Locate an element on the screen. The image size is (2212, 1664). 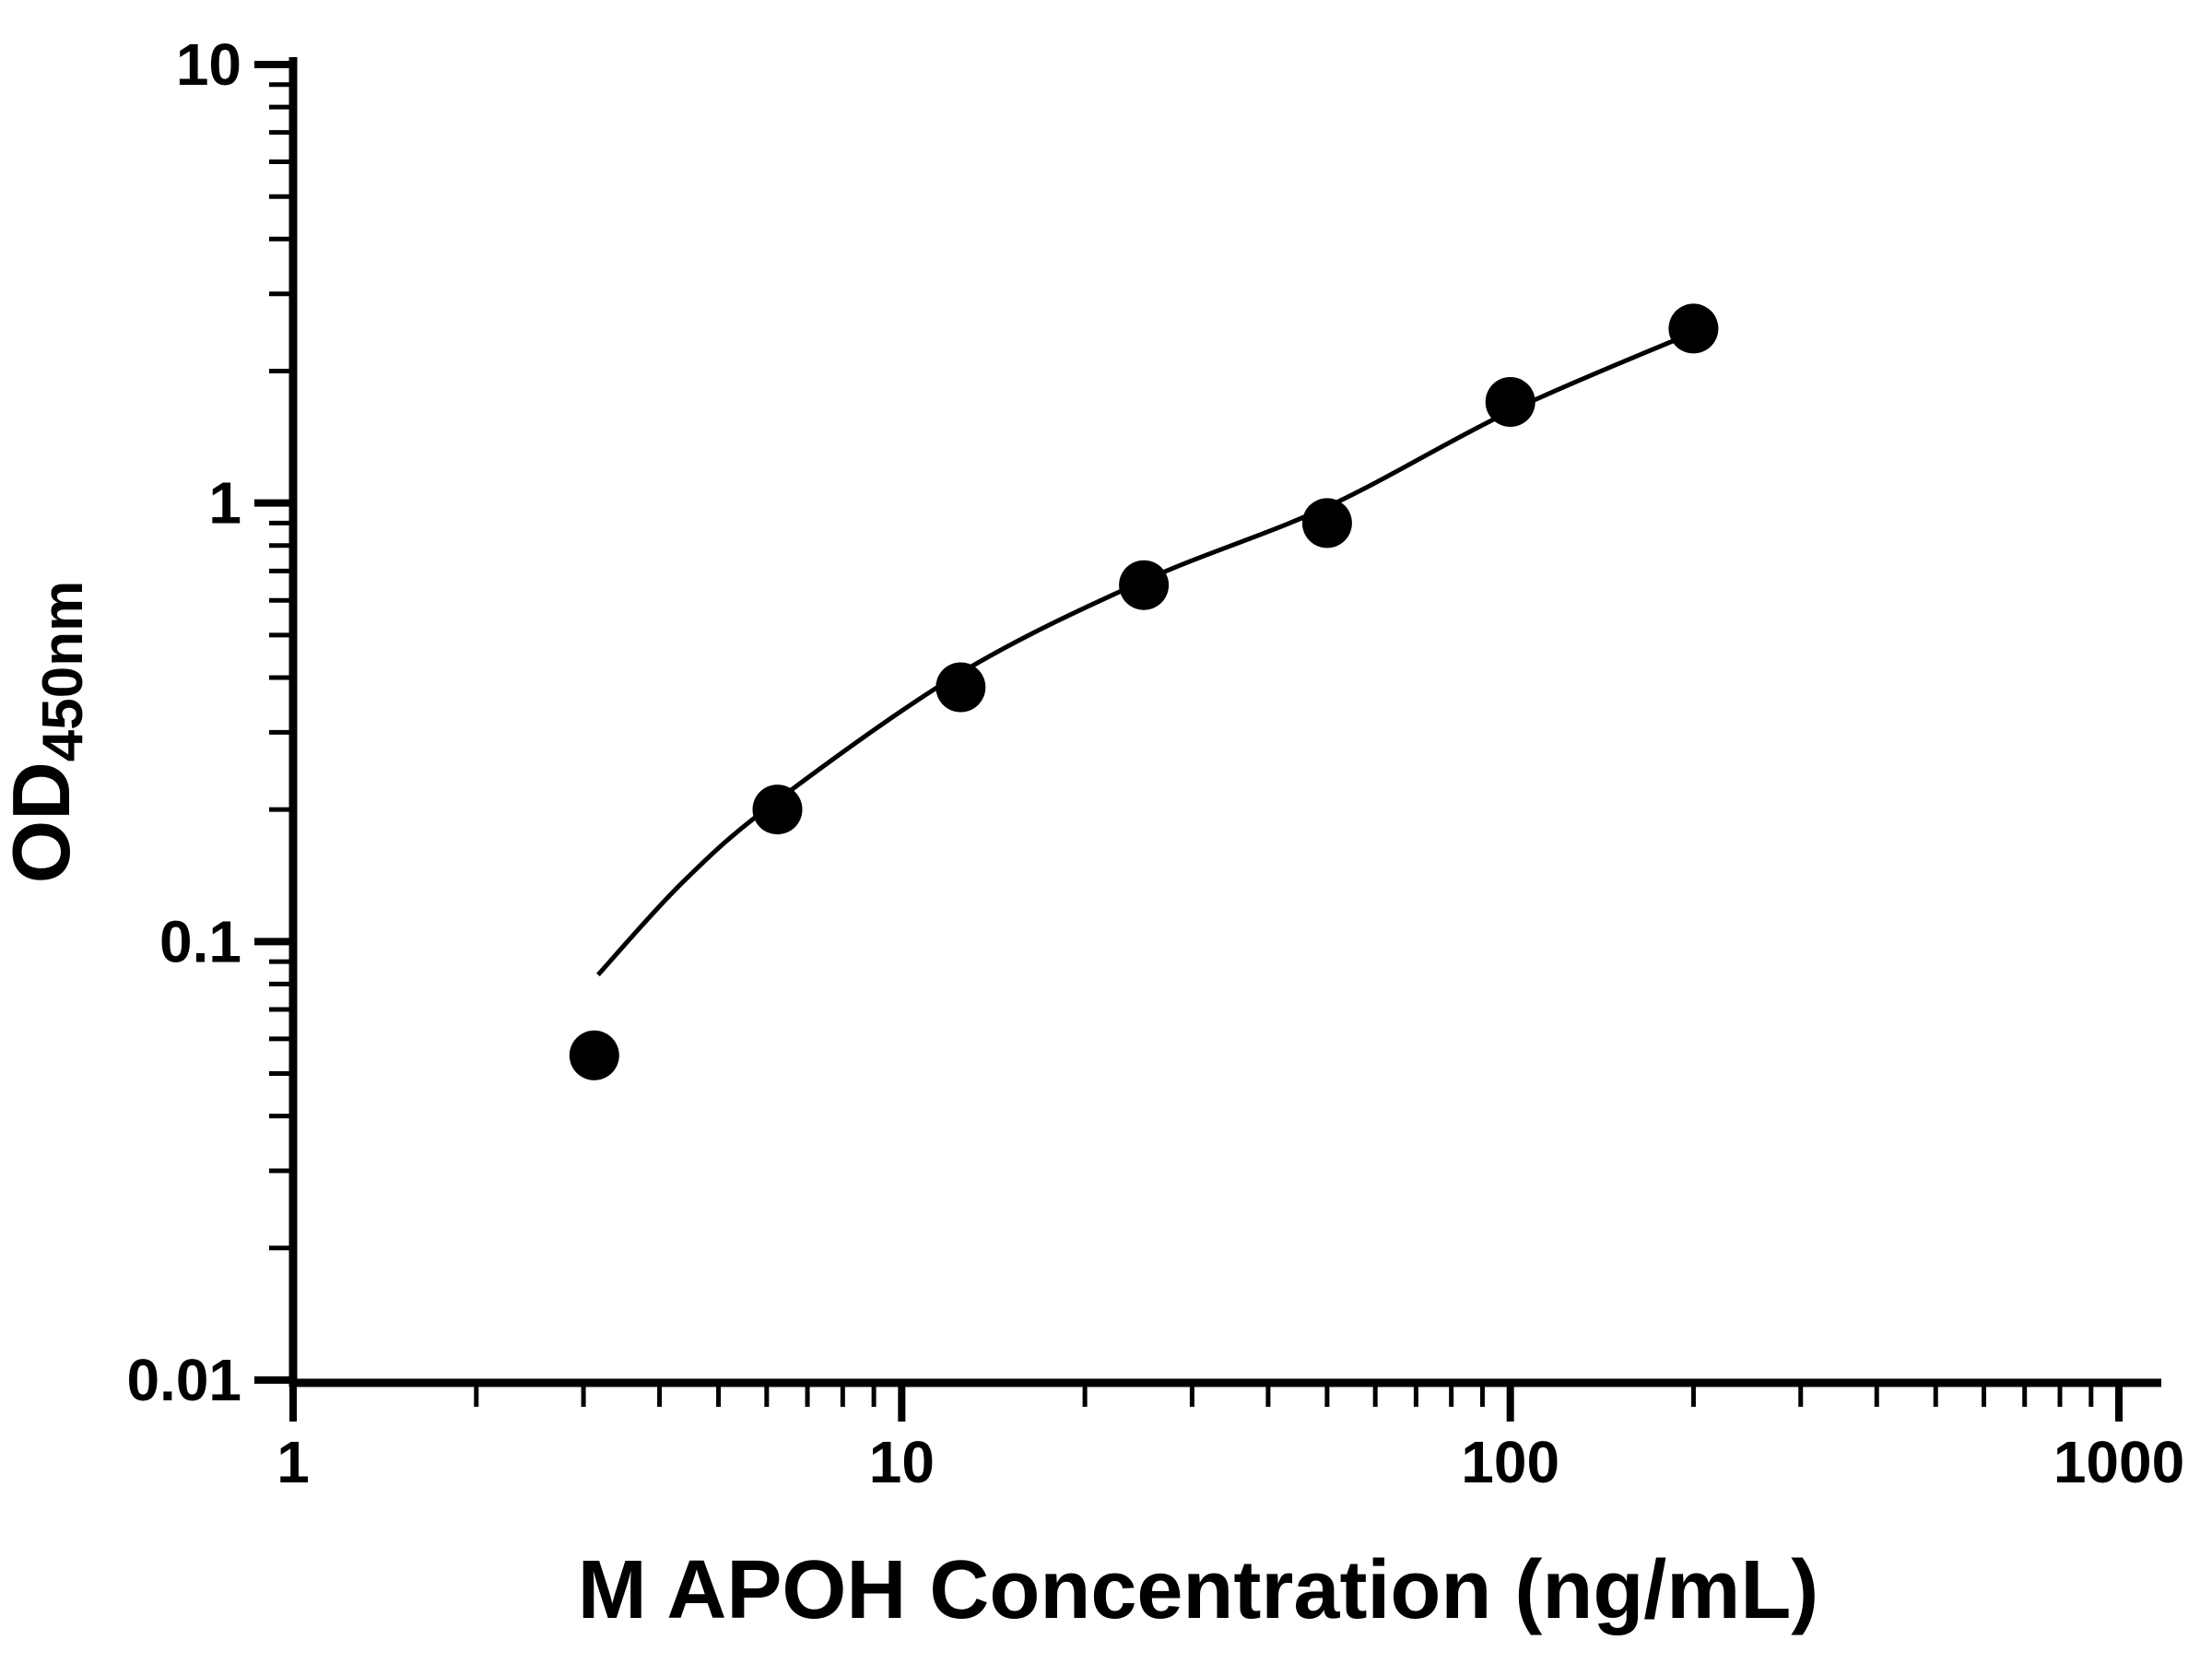
x-tick-label: 100 is located at coordinates (1510, 1462).